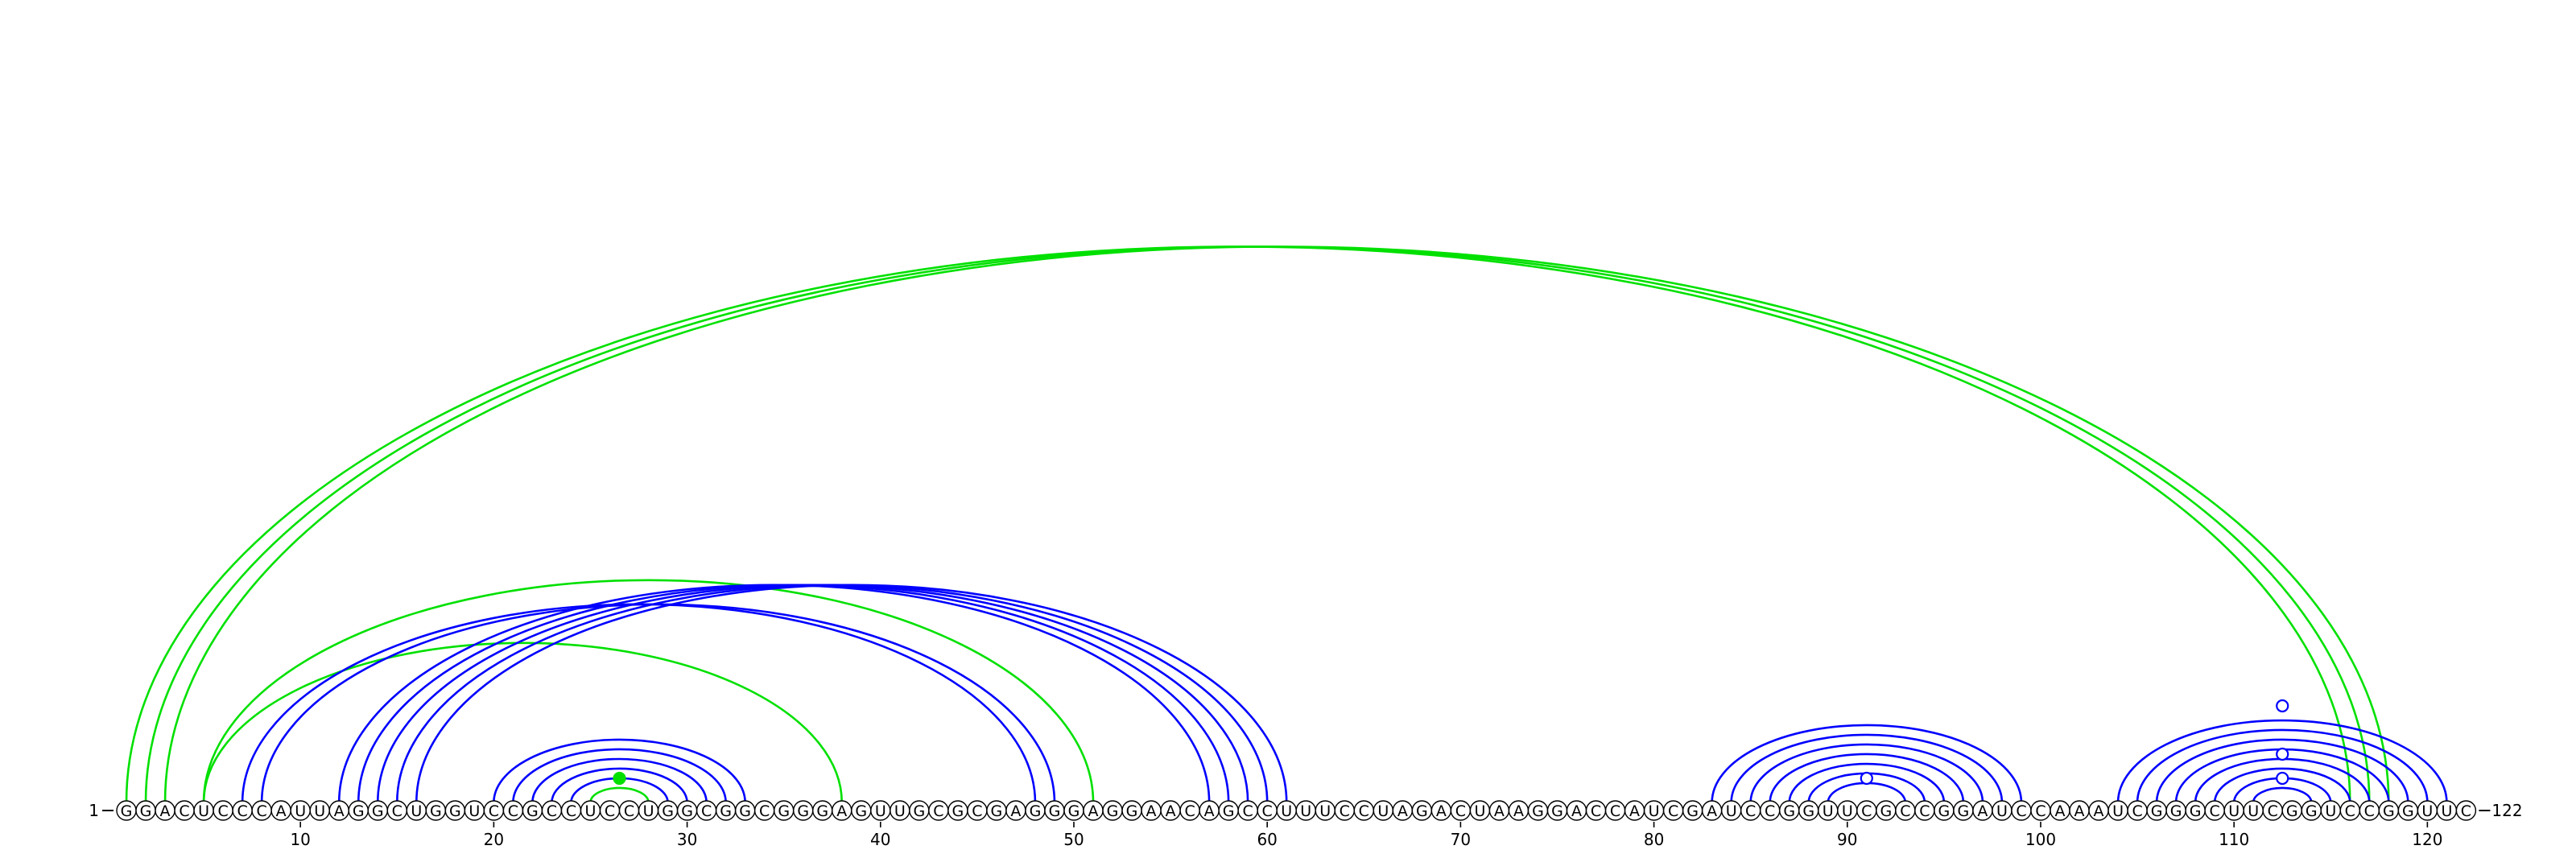 The image size is (2576, 858). What do you see at coordinates (1073, 839) in the screenshot?
I see `tick-label: 50` at bounding box center [1073, 839].